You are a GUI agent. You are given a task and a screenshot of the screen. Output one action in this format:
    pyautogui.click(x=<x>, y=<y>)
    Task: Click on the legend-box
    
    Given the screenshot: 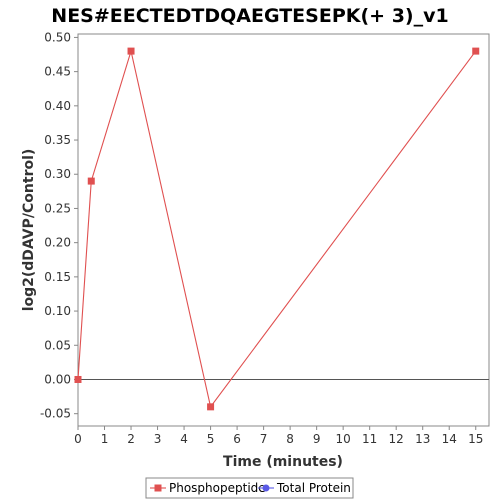 What is the action you would take?
    pyautogui.click(x=249, y=488)
    